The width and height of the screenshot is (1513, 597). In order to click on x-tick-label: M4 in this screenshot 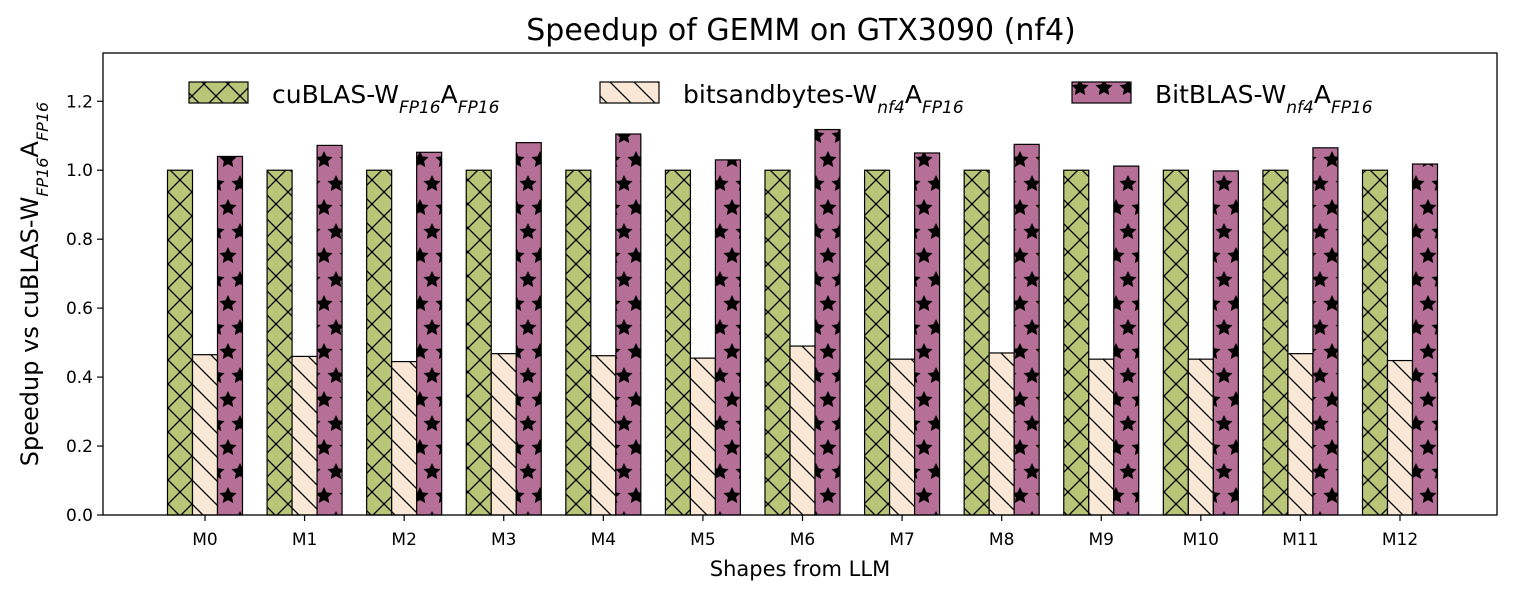, I will do `click(603, 540)`.